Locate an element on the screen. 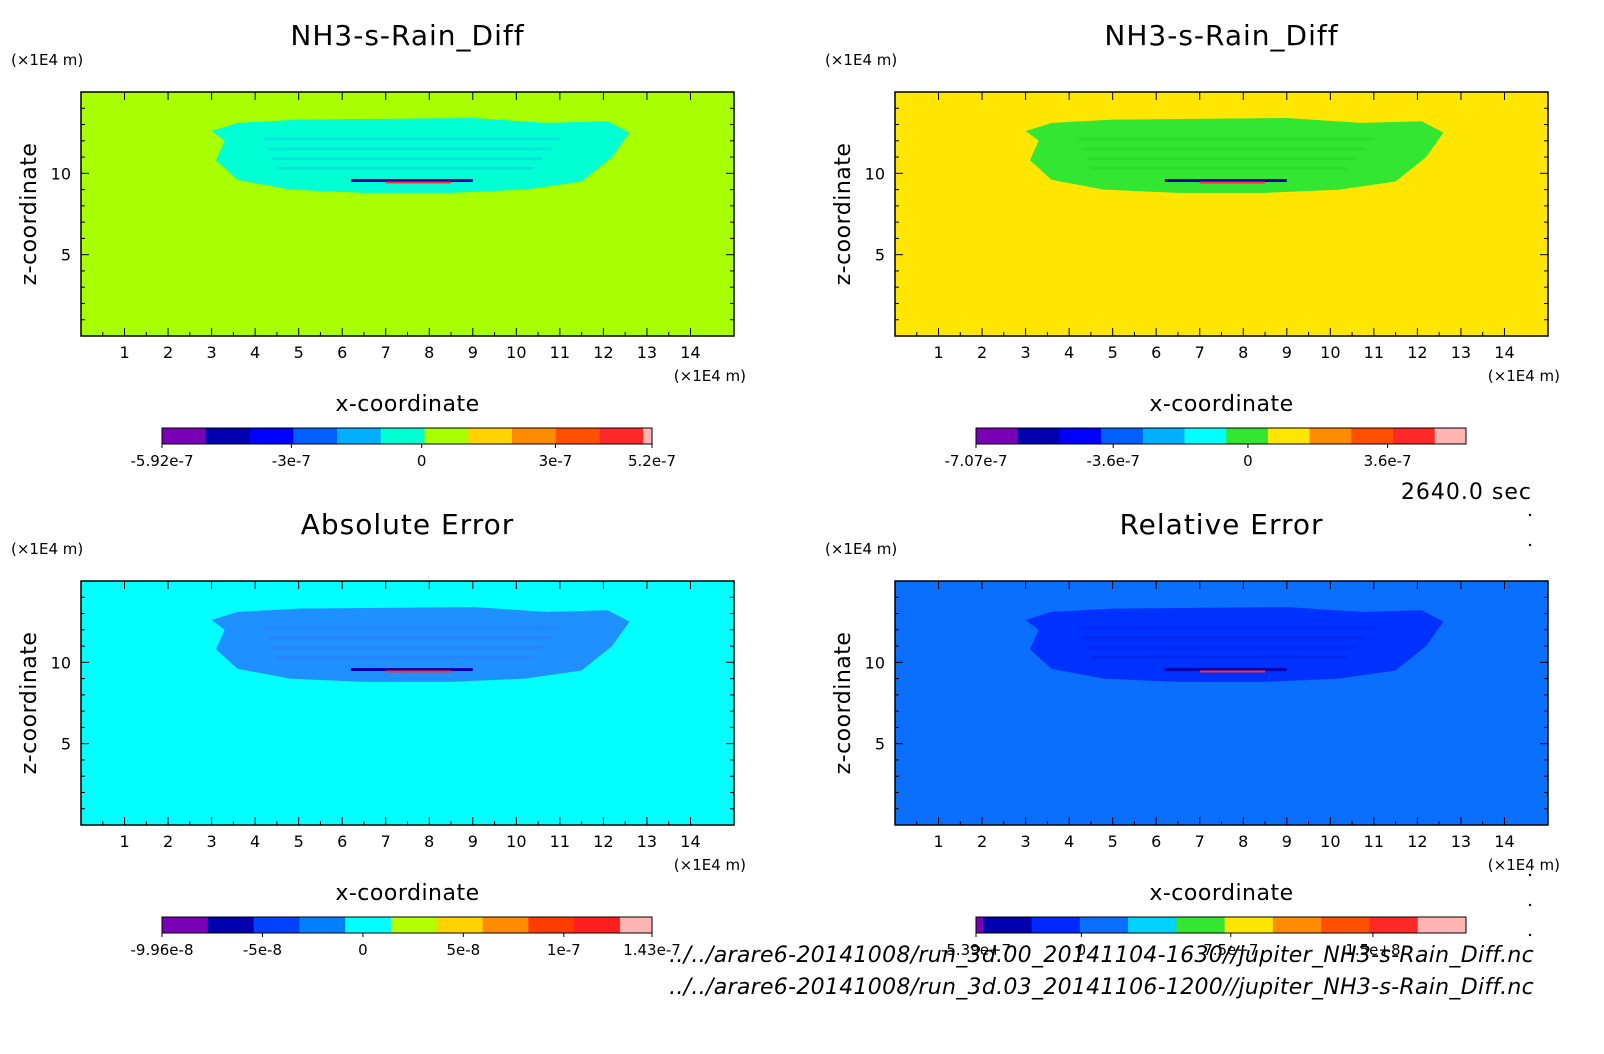  x-axis-label: x-coordinate is located at coordinates (1221, 404).